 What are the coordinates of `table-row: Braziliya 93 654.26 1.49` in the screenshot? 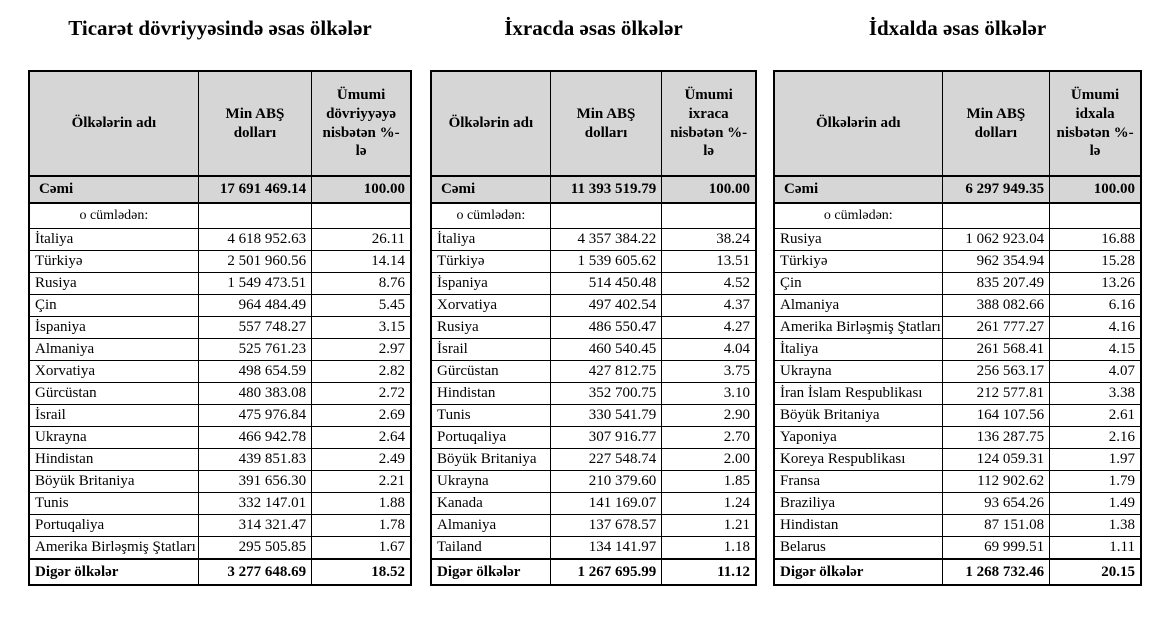 It's located at (957, 503).